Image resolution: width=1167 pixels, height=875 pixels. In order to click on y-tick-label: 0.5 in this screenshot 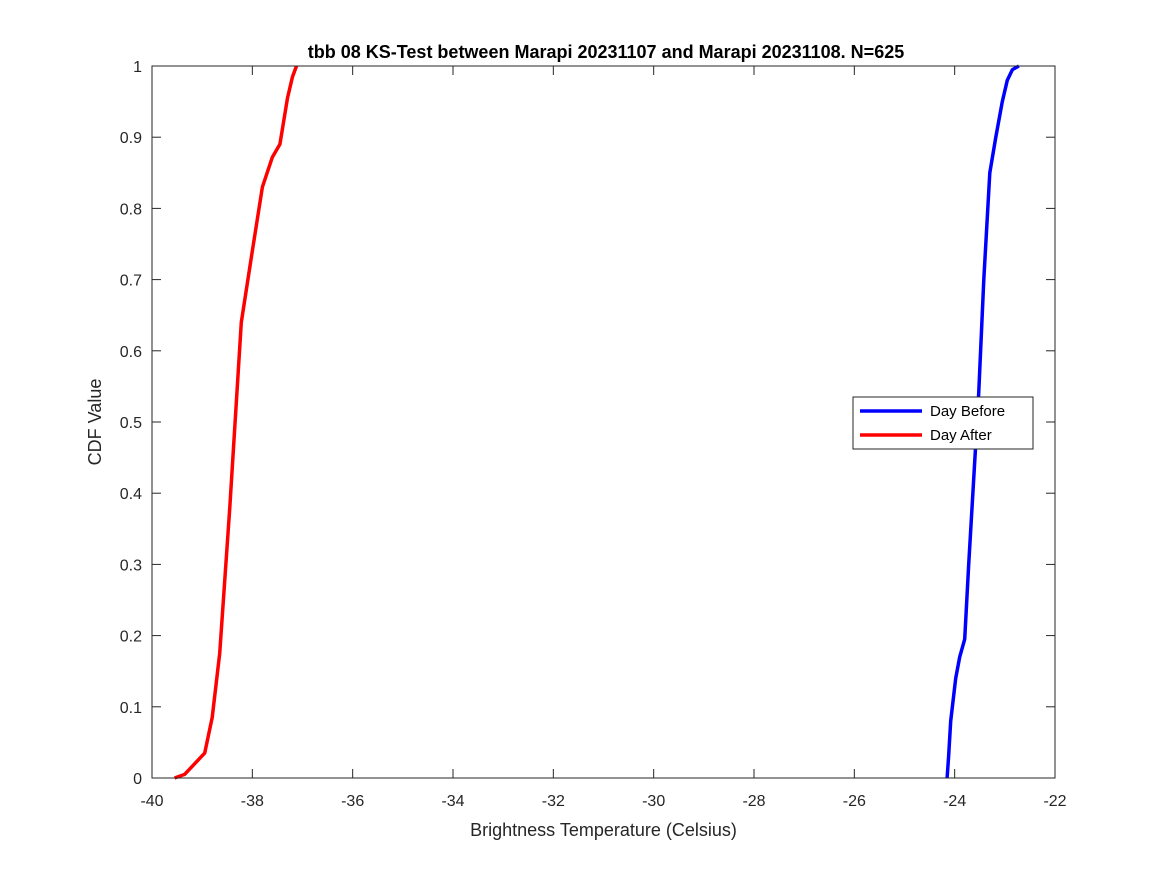, I will do `click(131, 423)`.